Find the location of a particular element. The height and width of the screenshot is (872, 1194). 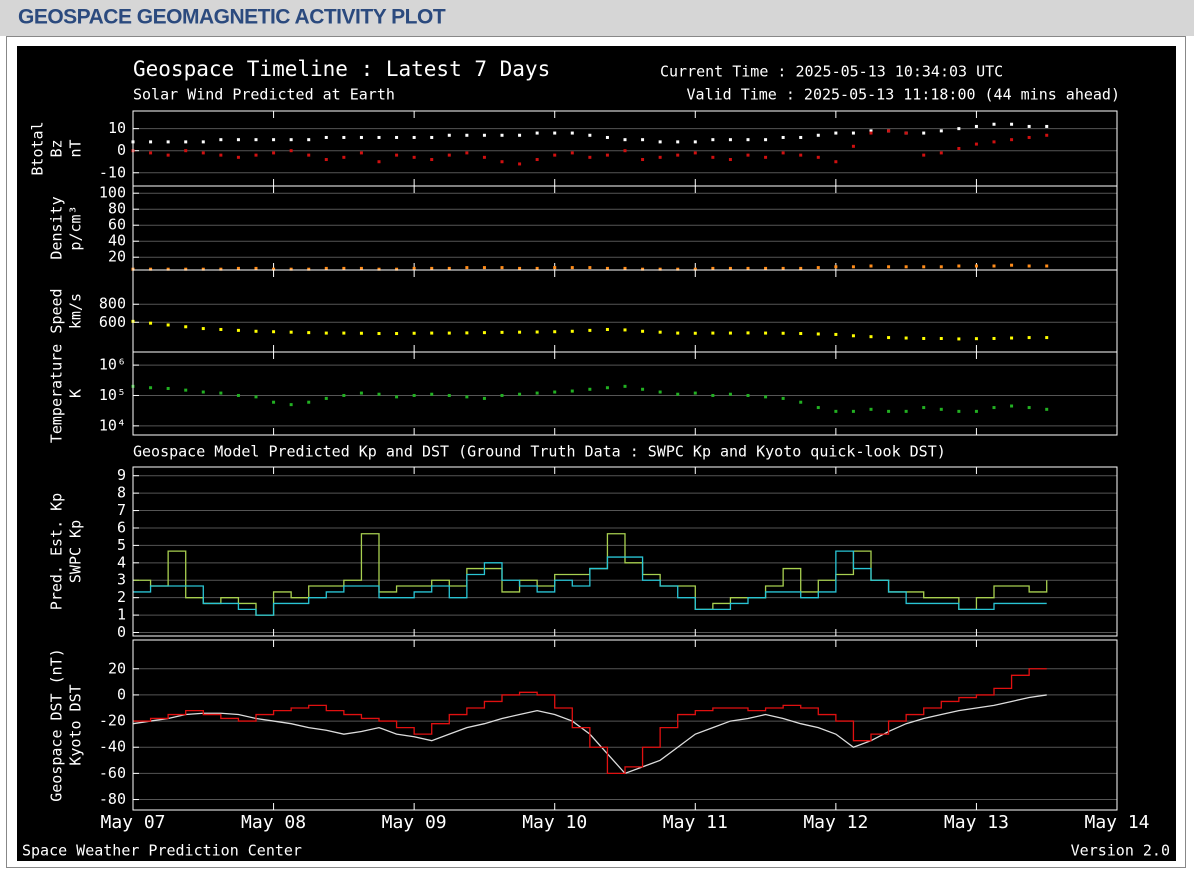

x-tick-label: May 07 is located at coordinates (132, 822).